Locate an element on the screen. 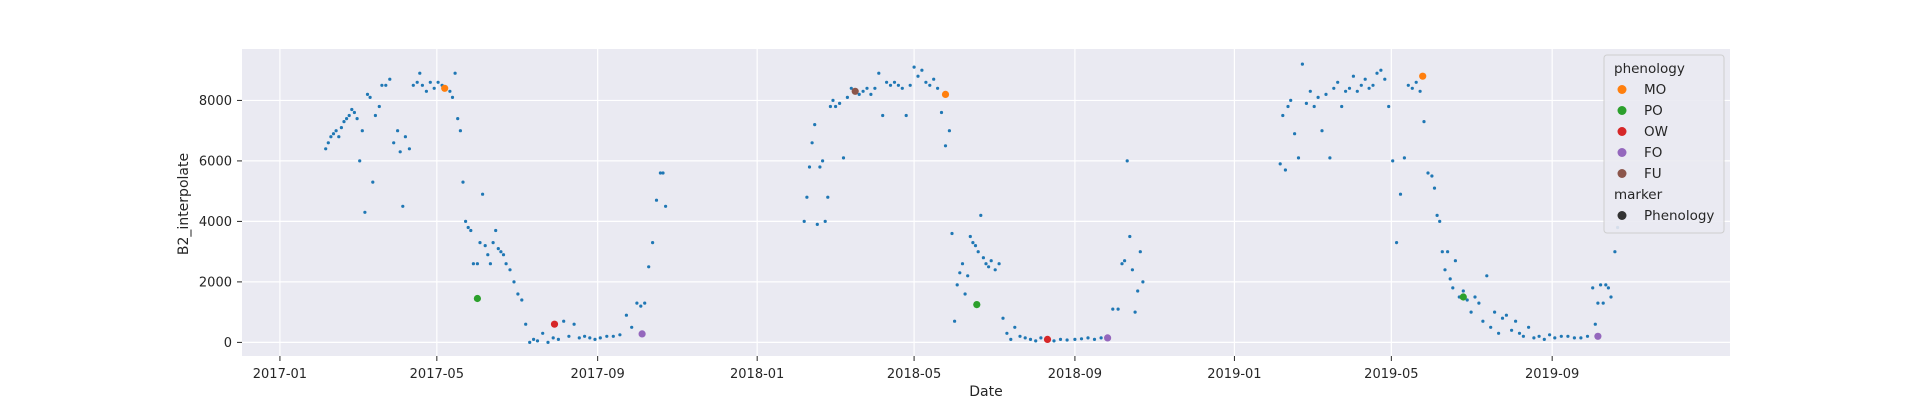 The image size is (1920, 400). x-tick-label: 2019-05 is located at coordinates (1391, 374).